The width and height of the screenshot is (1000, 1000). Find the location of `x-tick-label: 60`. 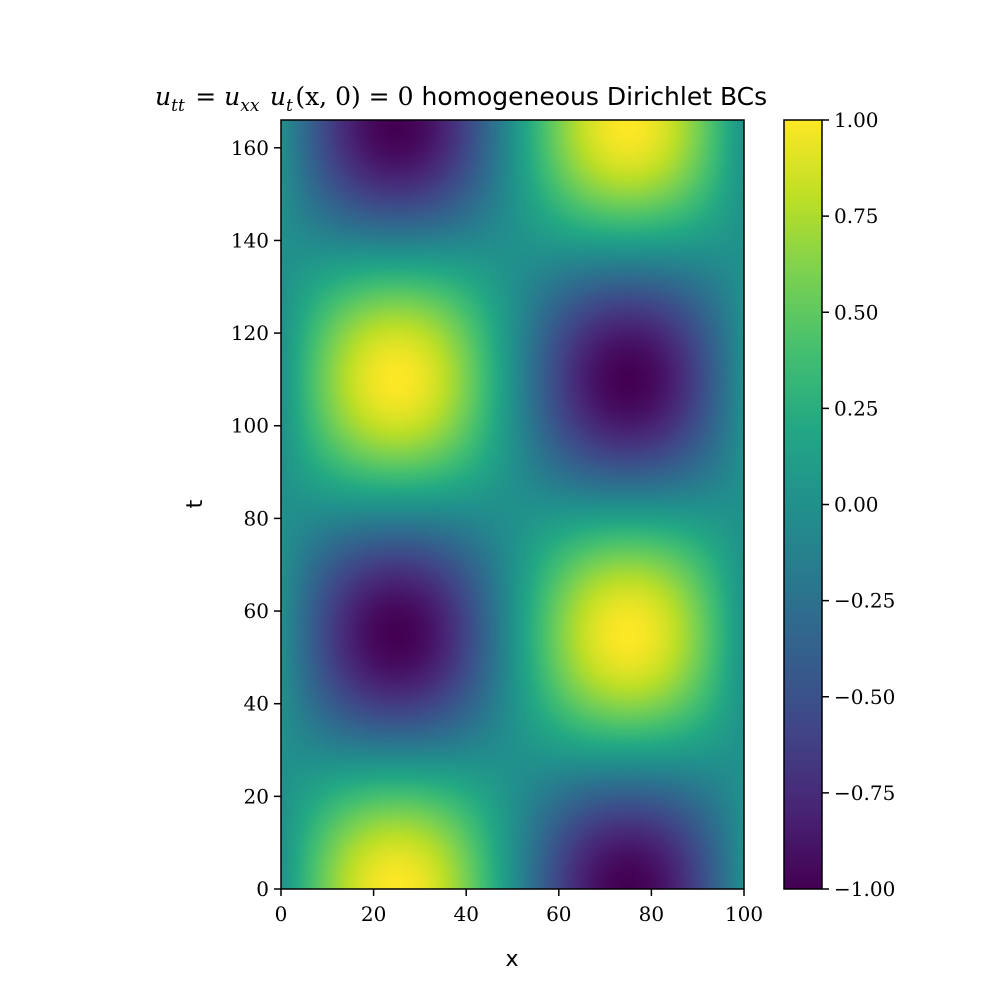

x-tick-label: 60 is located at coordinates (558, 914).